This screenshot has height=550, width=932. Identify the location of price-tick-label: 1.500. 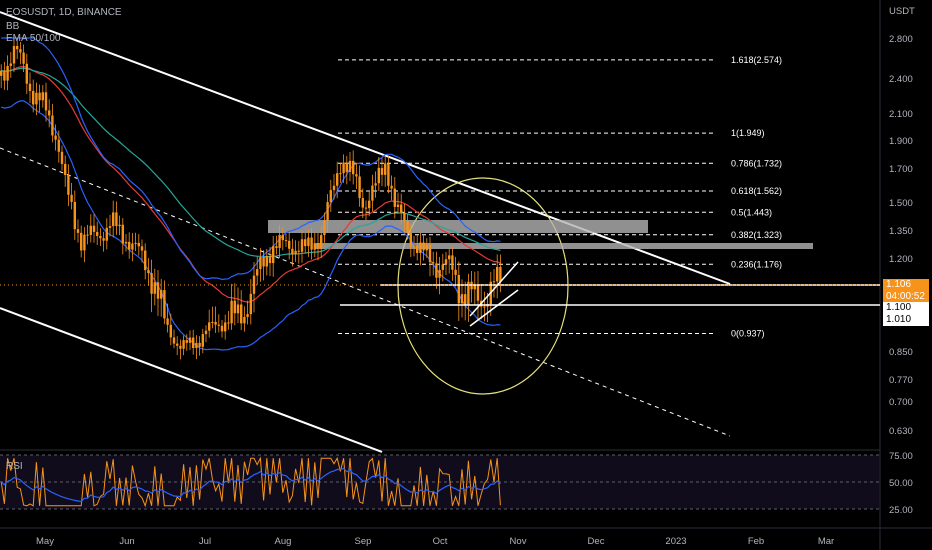
(901, 203).